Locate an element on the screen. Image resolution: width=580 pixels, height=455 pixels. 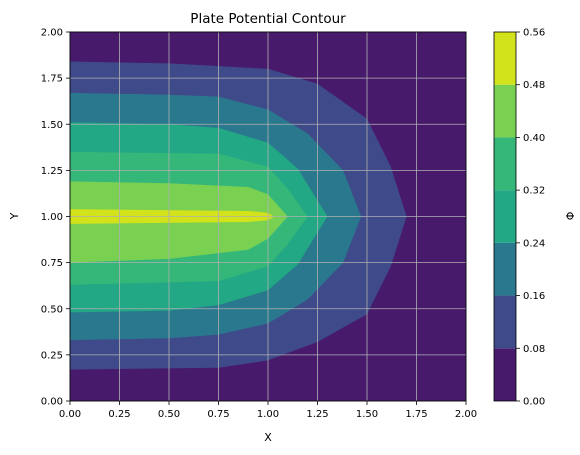
y-axis: 0.00 0.25 0.50 0.75 1.00 1.25 1.50 1.75 2.00 is located at coordinates (55, 218).